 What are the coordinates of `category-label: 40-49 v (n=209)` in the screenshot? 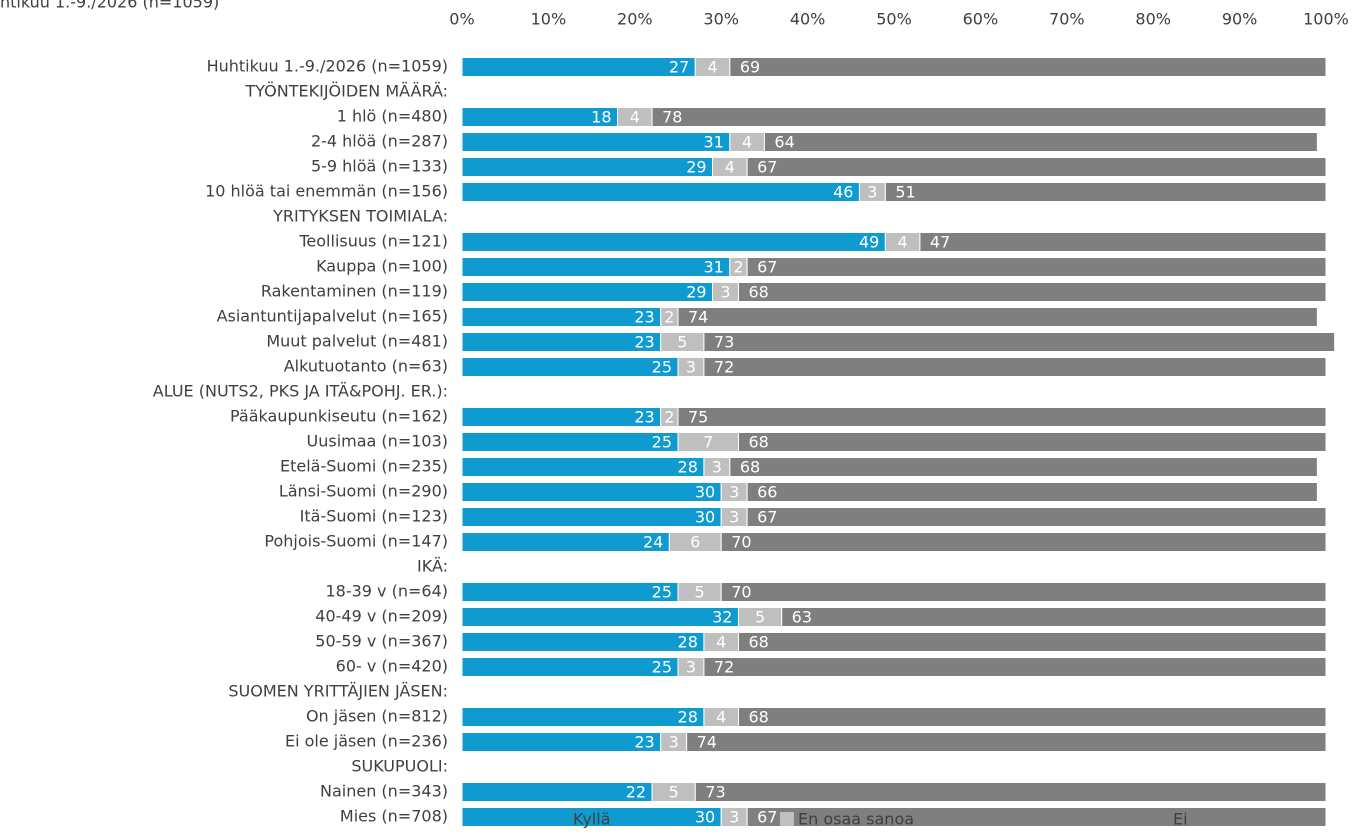 It's located at (381, 616).